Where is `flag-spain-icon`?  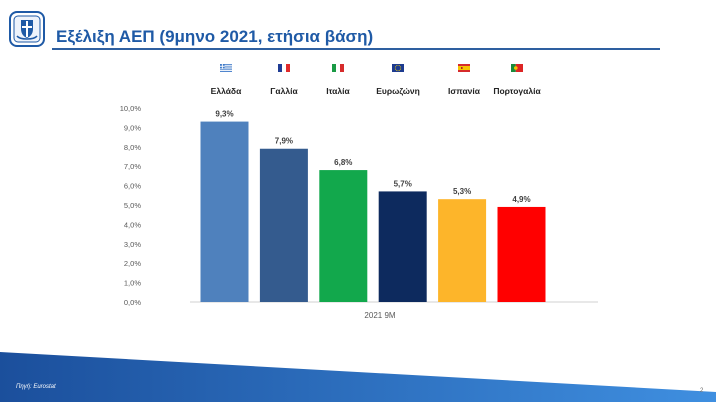 flag-spain-icon is located at coordinates (464, 68).